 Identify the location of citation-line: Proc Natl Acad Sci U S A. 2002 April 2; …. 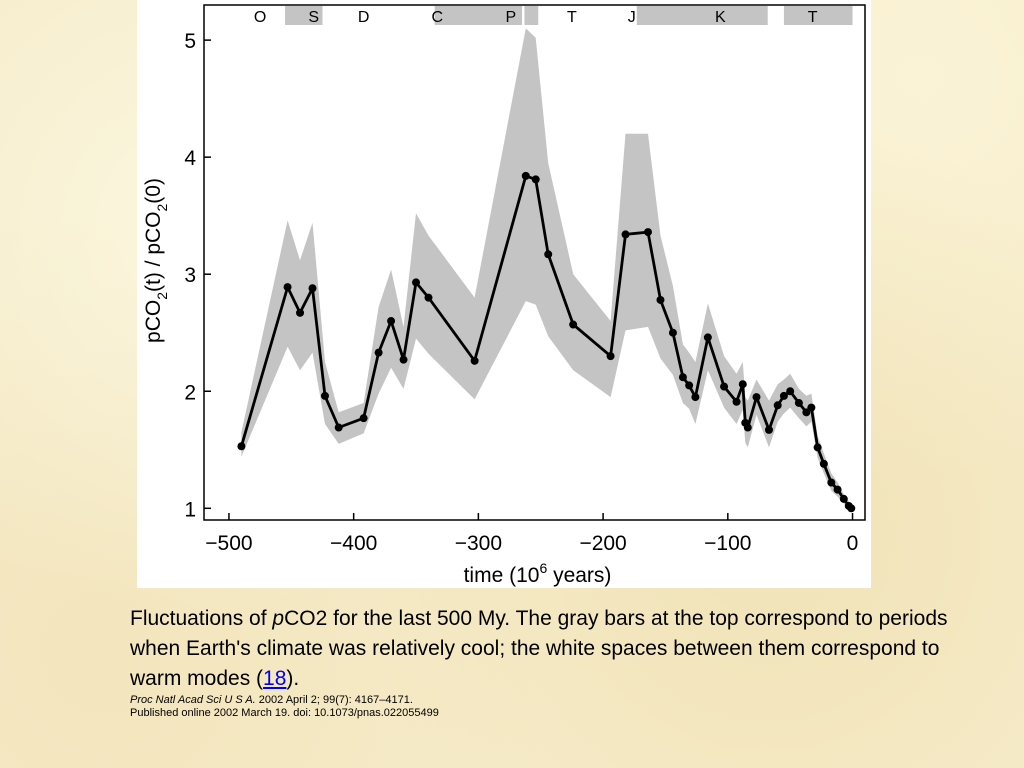
(560, 700).